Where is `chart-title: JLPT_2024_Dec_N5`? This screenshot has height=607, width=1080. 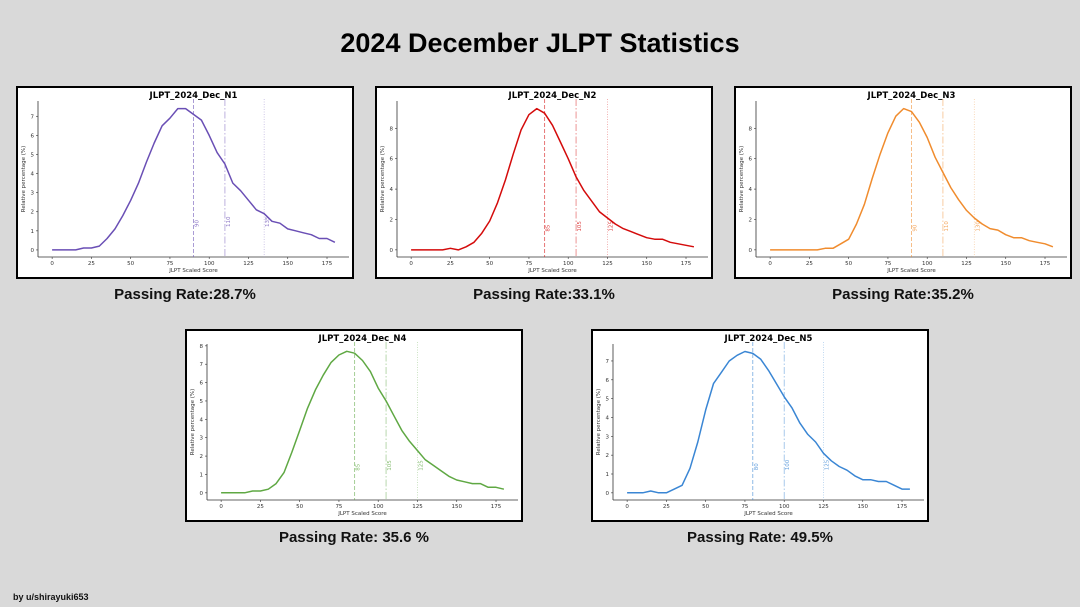
chart-title: JLPT_2024_Dec_N5 is located at coordinates (768, 339).